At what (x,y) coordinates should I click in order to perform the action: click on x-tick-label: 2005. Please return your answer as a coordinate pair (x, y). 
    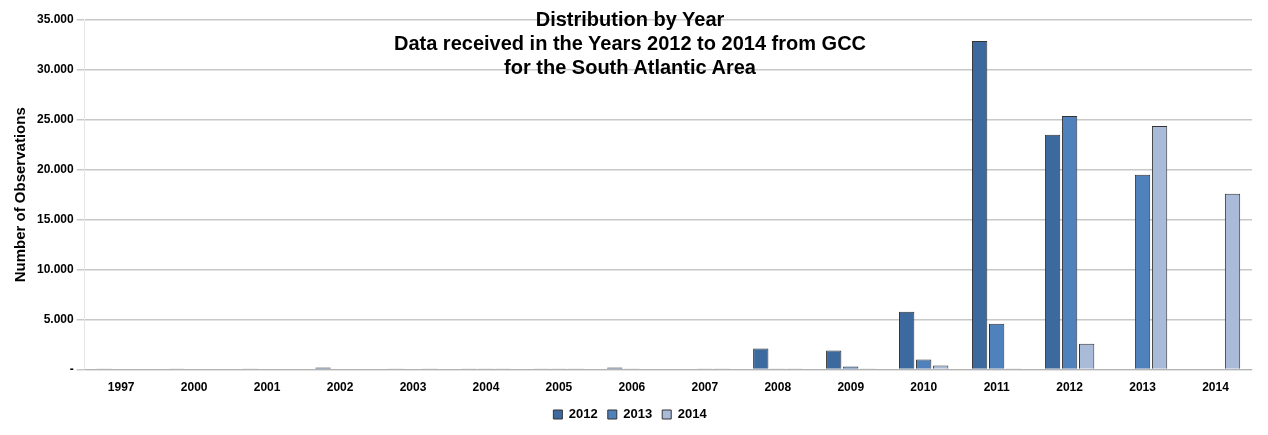
    Looking at the image, I should click on (559, 387).